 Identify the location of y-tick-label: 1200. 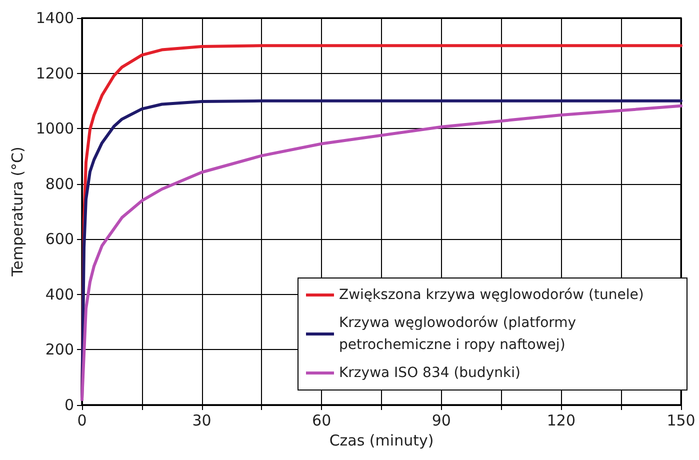
(55, 73).